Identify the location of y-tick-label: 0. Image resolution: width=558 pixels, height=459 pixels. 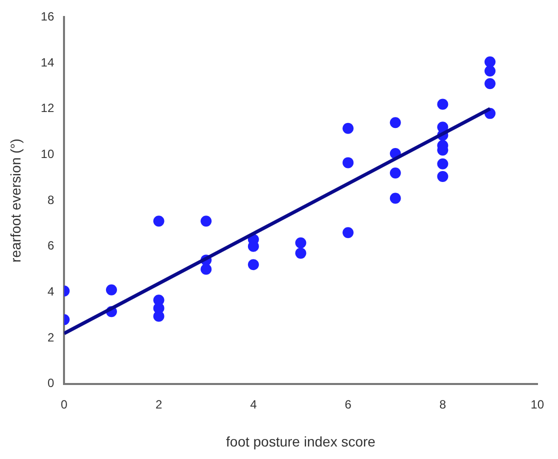
(50, 383).